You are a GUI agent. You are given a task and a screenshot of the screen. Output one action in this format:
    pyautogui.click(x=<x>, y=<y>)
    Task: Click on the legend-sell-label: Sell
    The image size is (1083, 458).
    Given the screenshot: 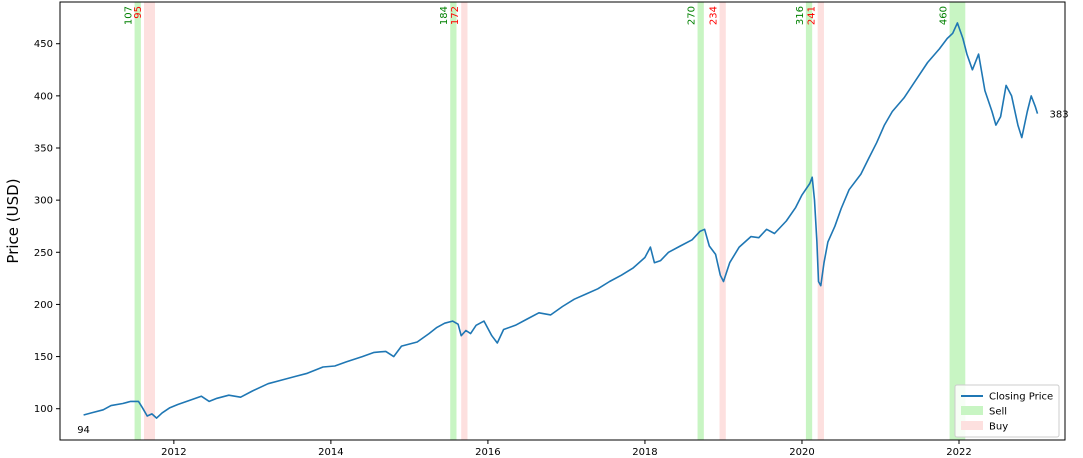 What is the action you would take?
    pyautogui.click(x=998, y=412)
    